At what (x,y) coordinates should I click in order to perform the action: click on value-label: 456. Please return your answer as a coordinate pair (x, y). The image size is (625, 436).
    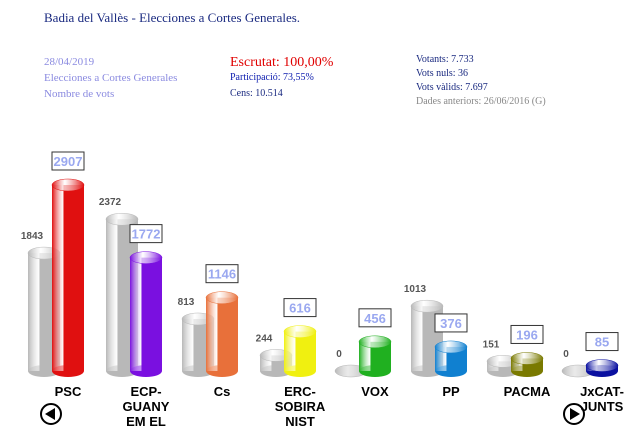
    Looking at the image, I should click on (375, 318).